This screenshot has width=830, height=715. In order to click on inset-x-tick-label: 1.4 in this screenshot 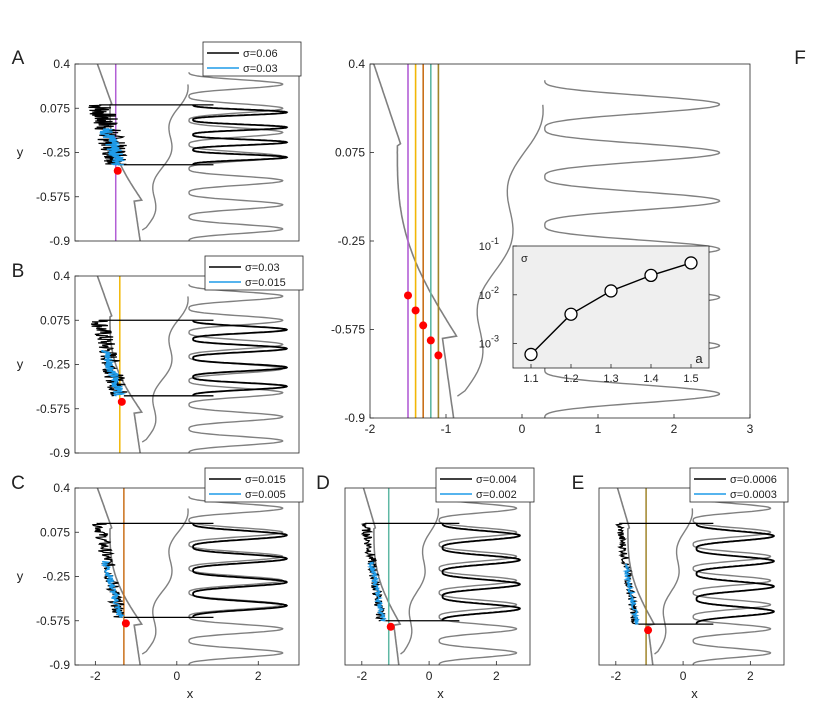, I will do `click(650, 379)`.